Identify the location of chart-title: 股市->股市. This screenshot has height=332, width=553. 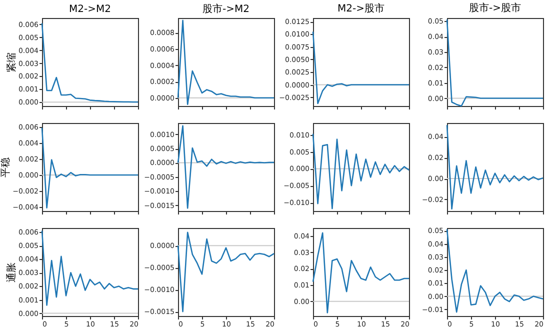
(495, 8).